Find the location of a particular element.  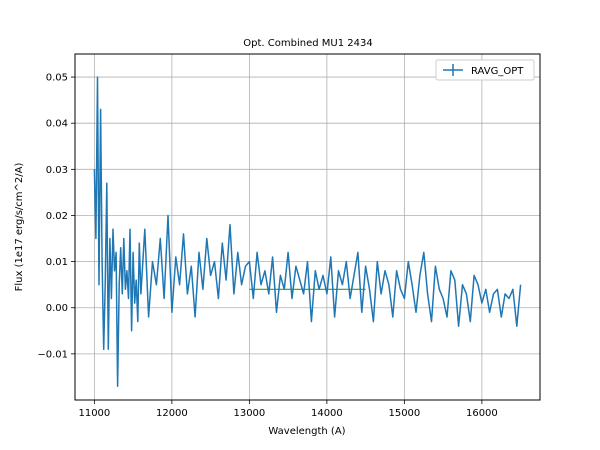

chart-title: Opt. Combined MU1 2434 is located at coordinates (307, 43).